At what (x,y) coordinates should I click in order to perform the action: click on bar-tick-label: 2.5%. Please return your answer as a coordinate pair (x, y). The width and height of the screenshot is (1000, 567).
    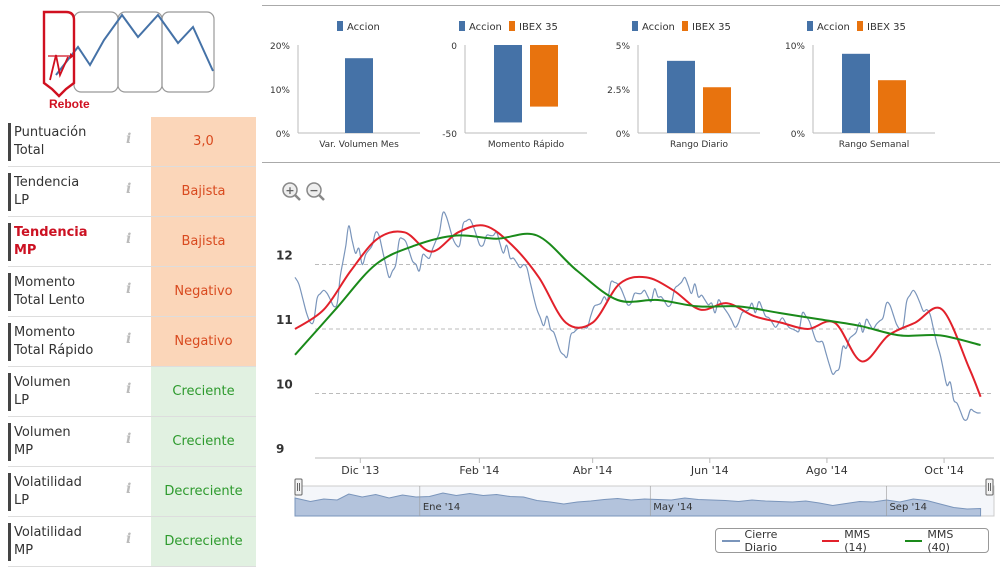
    Looking at the image, I should click on (618, 91).